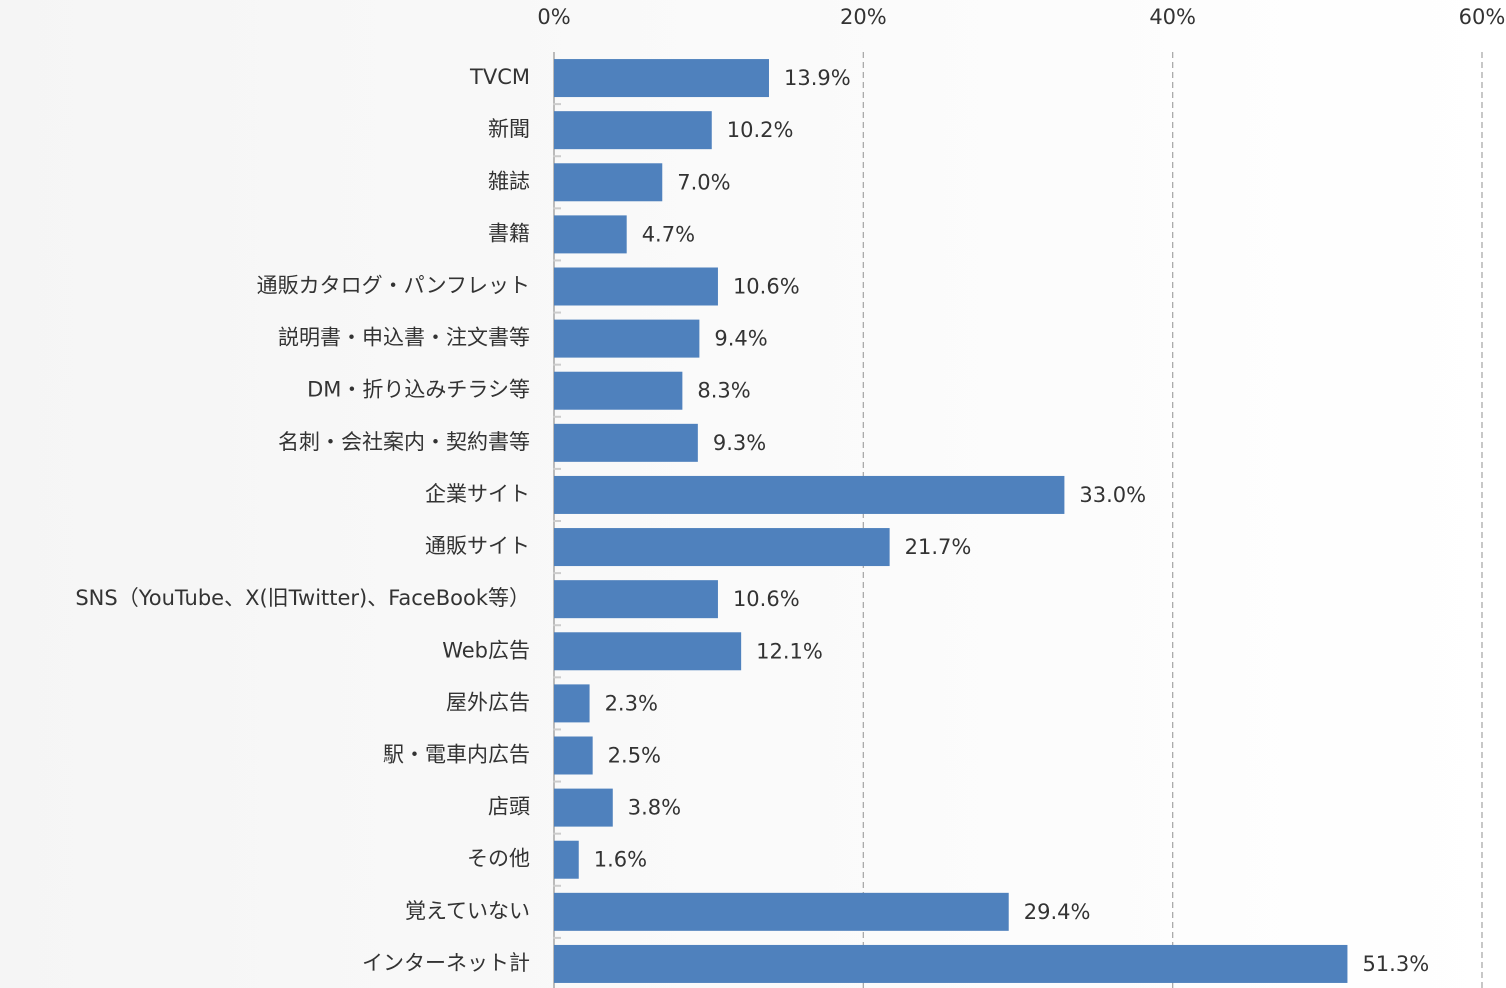 This screenshot has width=1506, height=988. I want to click on value-label: 8.3%, so click(723, 391).